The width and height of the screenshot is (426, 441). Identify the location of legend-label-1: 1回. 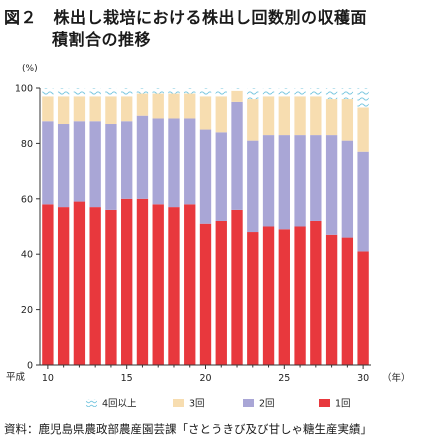
(343, 404).